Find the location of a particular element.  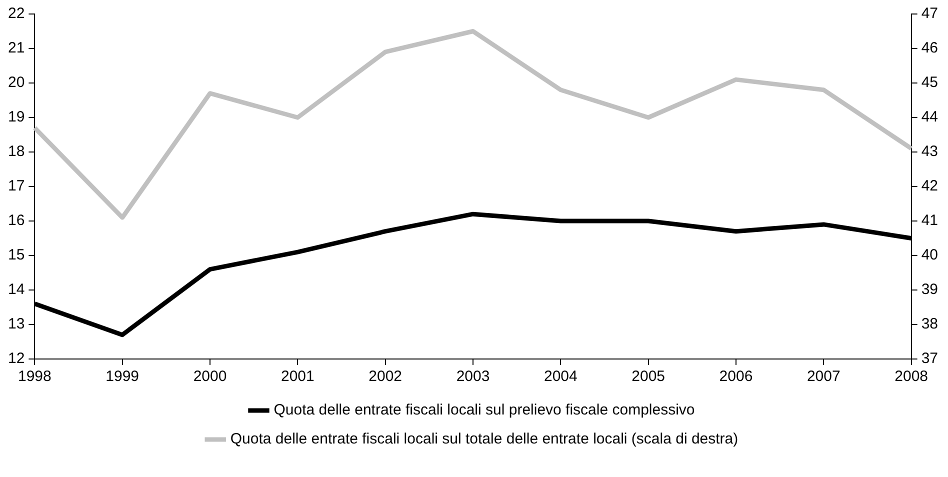

x-tick-label: 2003 is located at coordinates (473, 377).